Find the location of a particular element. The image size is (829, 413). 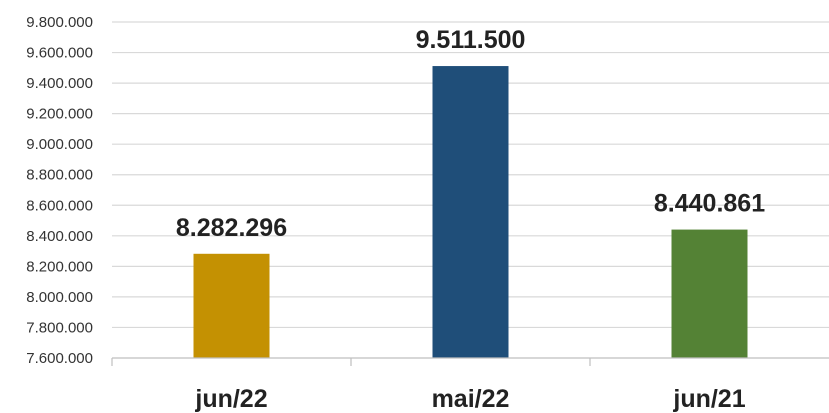

data-label: 9.511.500 is located at coordinates (471, 40).